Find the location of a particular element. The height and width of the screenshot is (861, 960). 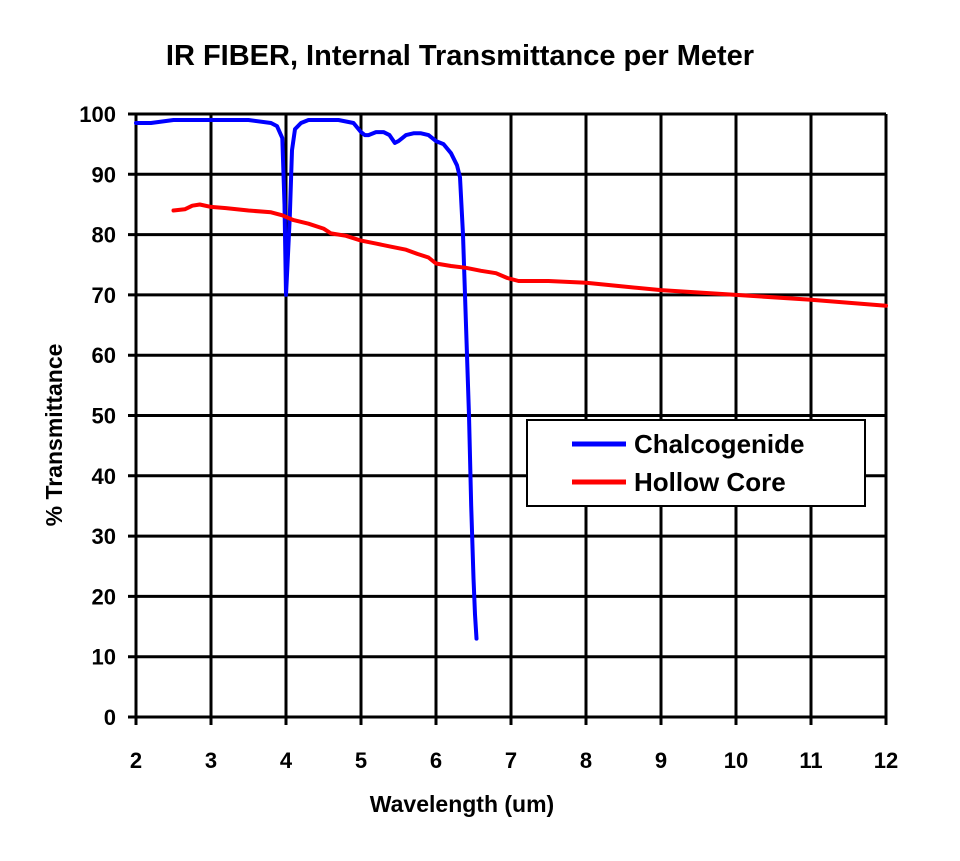

y-tick-label: 10 is located at coordinates (104, 657).